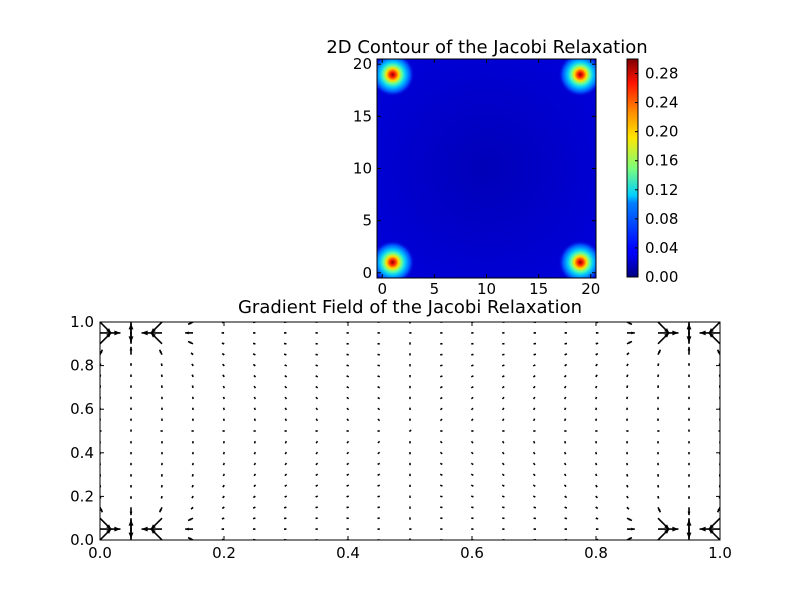 The height and width of the screenshot is (600, 800). Describe the element at coordinates (362, 169) in the screenshot. I see `heatmap-y-tick-label: 10` at that location.